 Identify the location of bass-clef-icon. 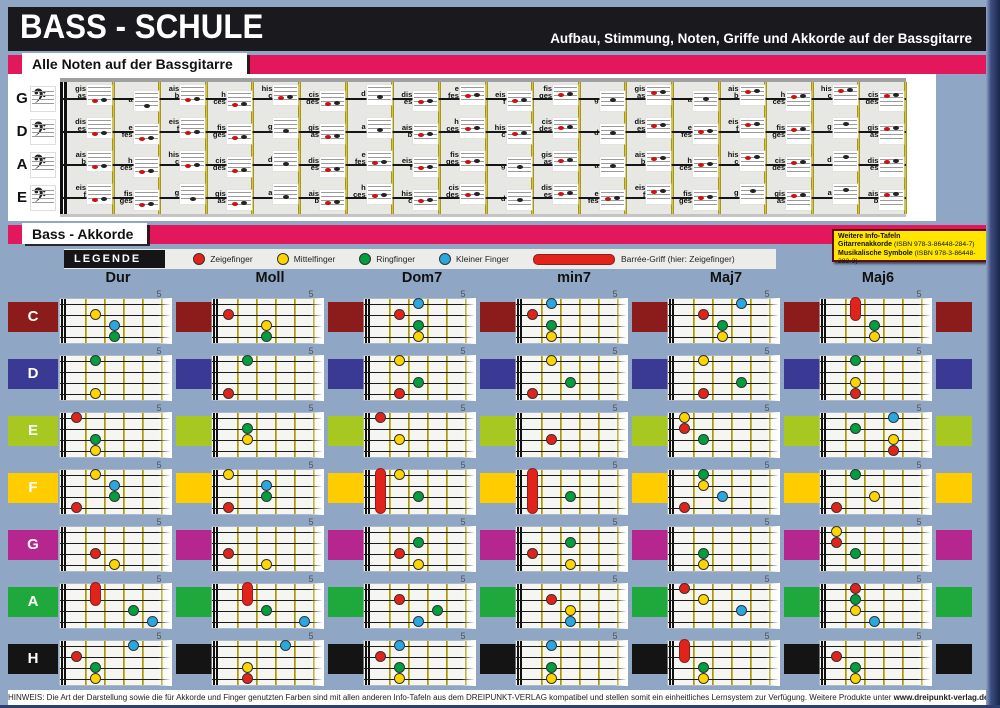
(43, 165).